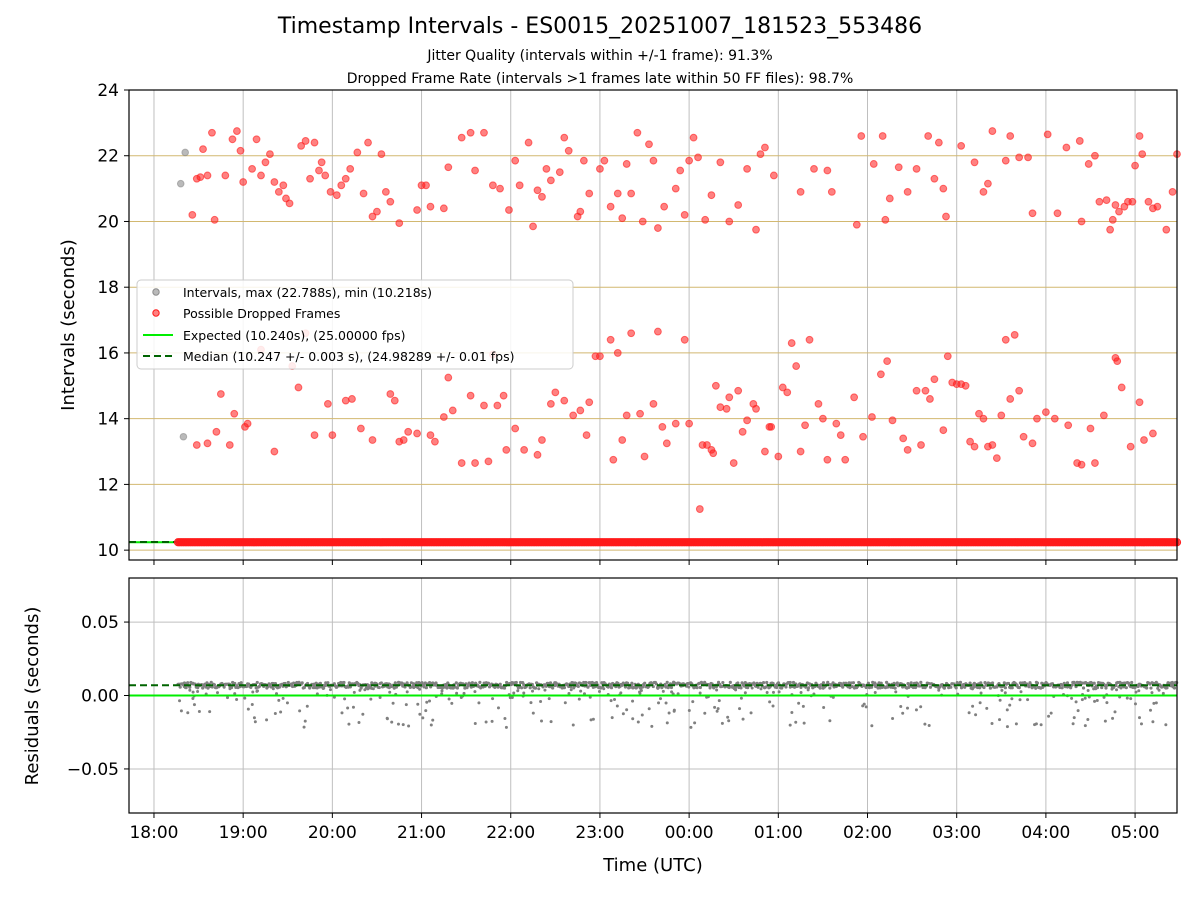 The width and height of the screenshot is (1200, 900). Describe the element at coordinates (867, 833) in the screenshot. I see `x-tick-label: 02:00` at that location.